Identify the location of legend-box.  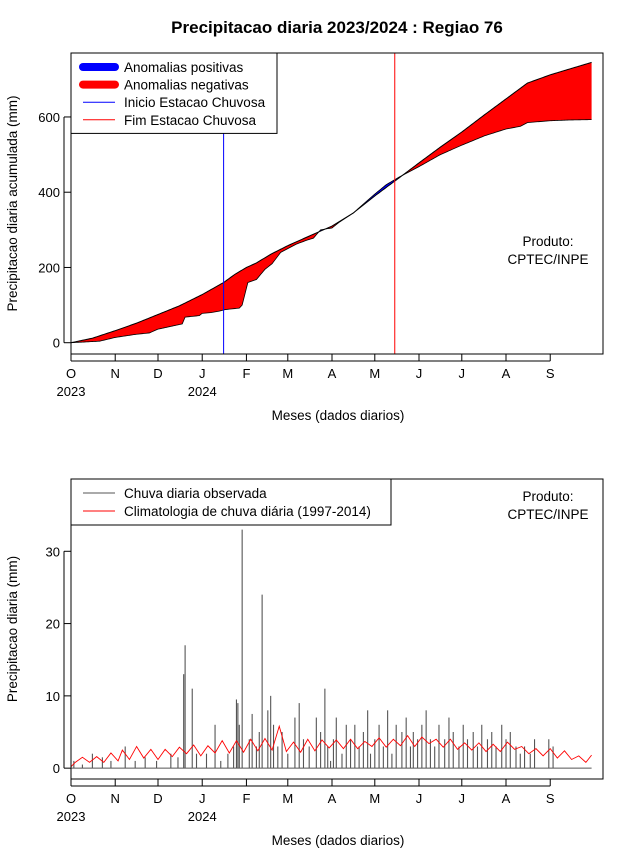
(231, 502).